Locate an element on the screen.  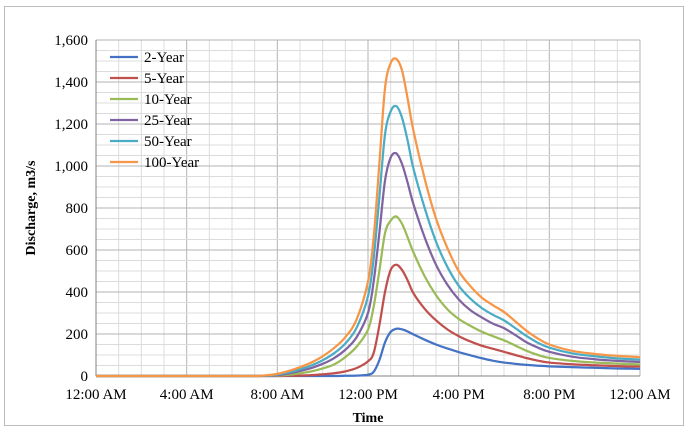
legend-label-2-year: 2-Year is located at coordinates (164, 58).